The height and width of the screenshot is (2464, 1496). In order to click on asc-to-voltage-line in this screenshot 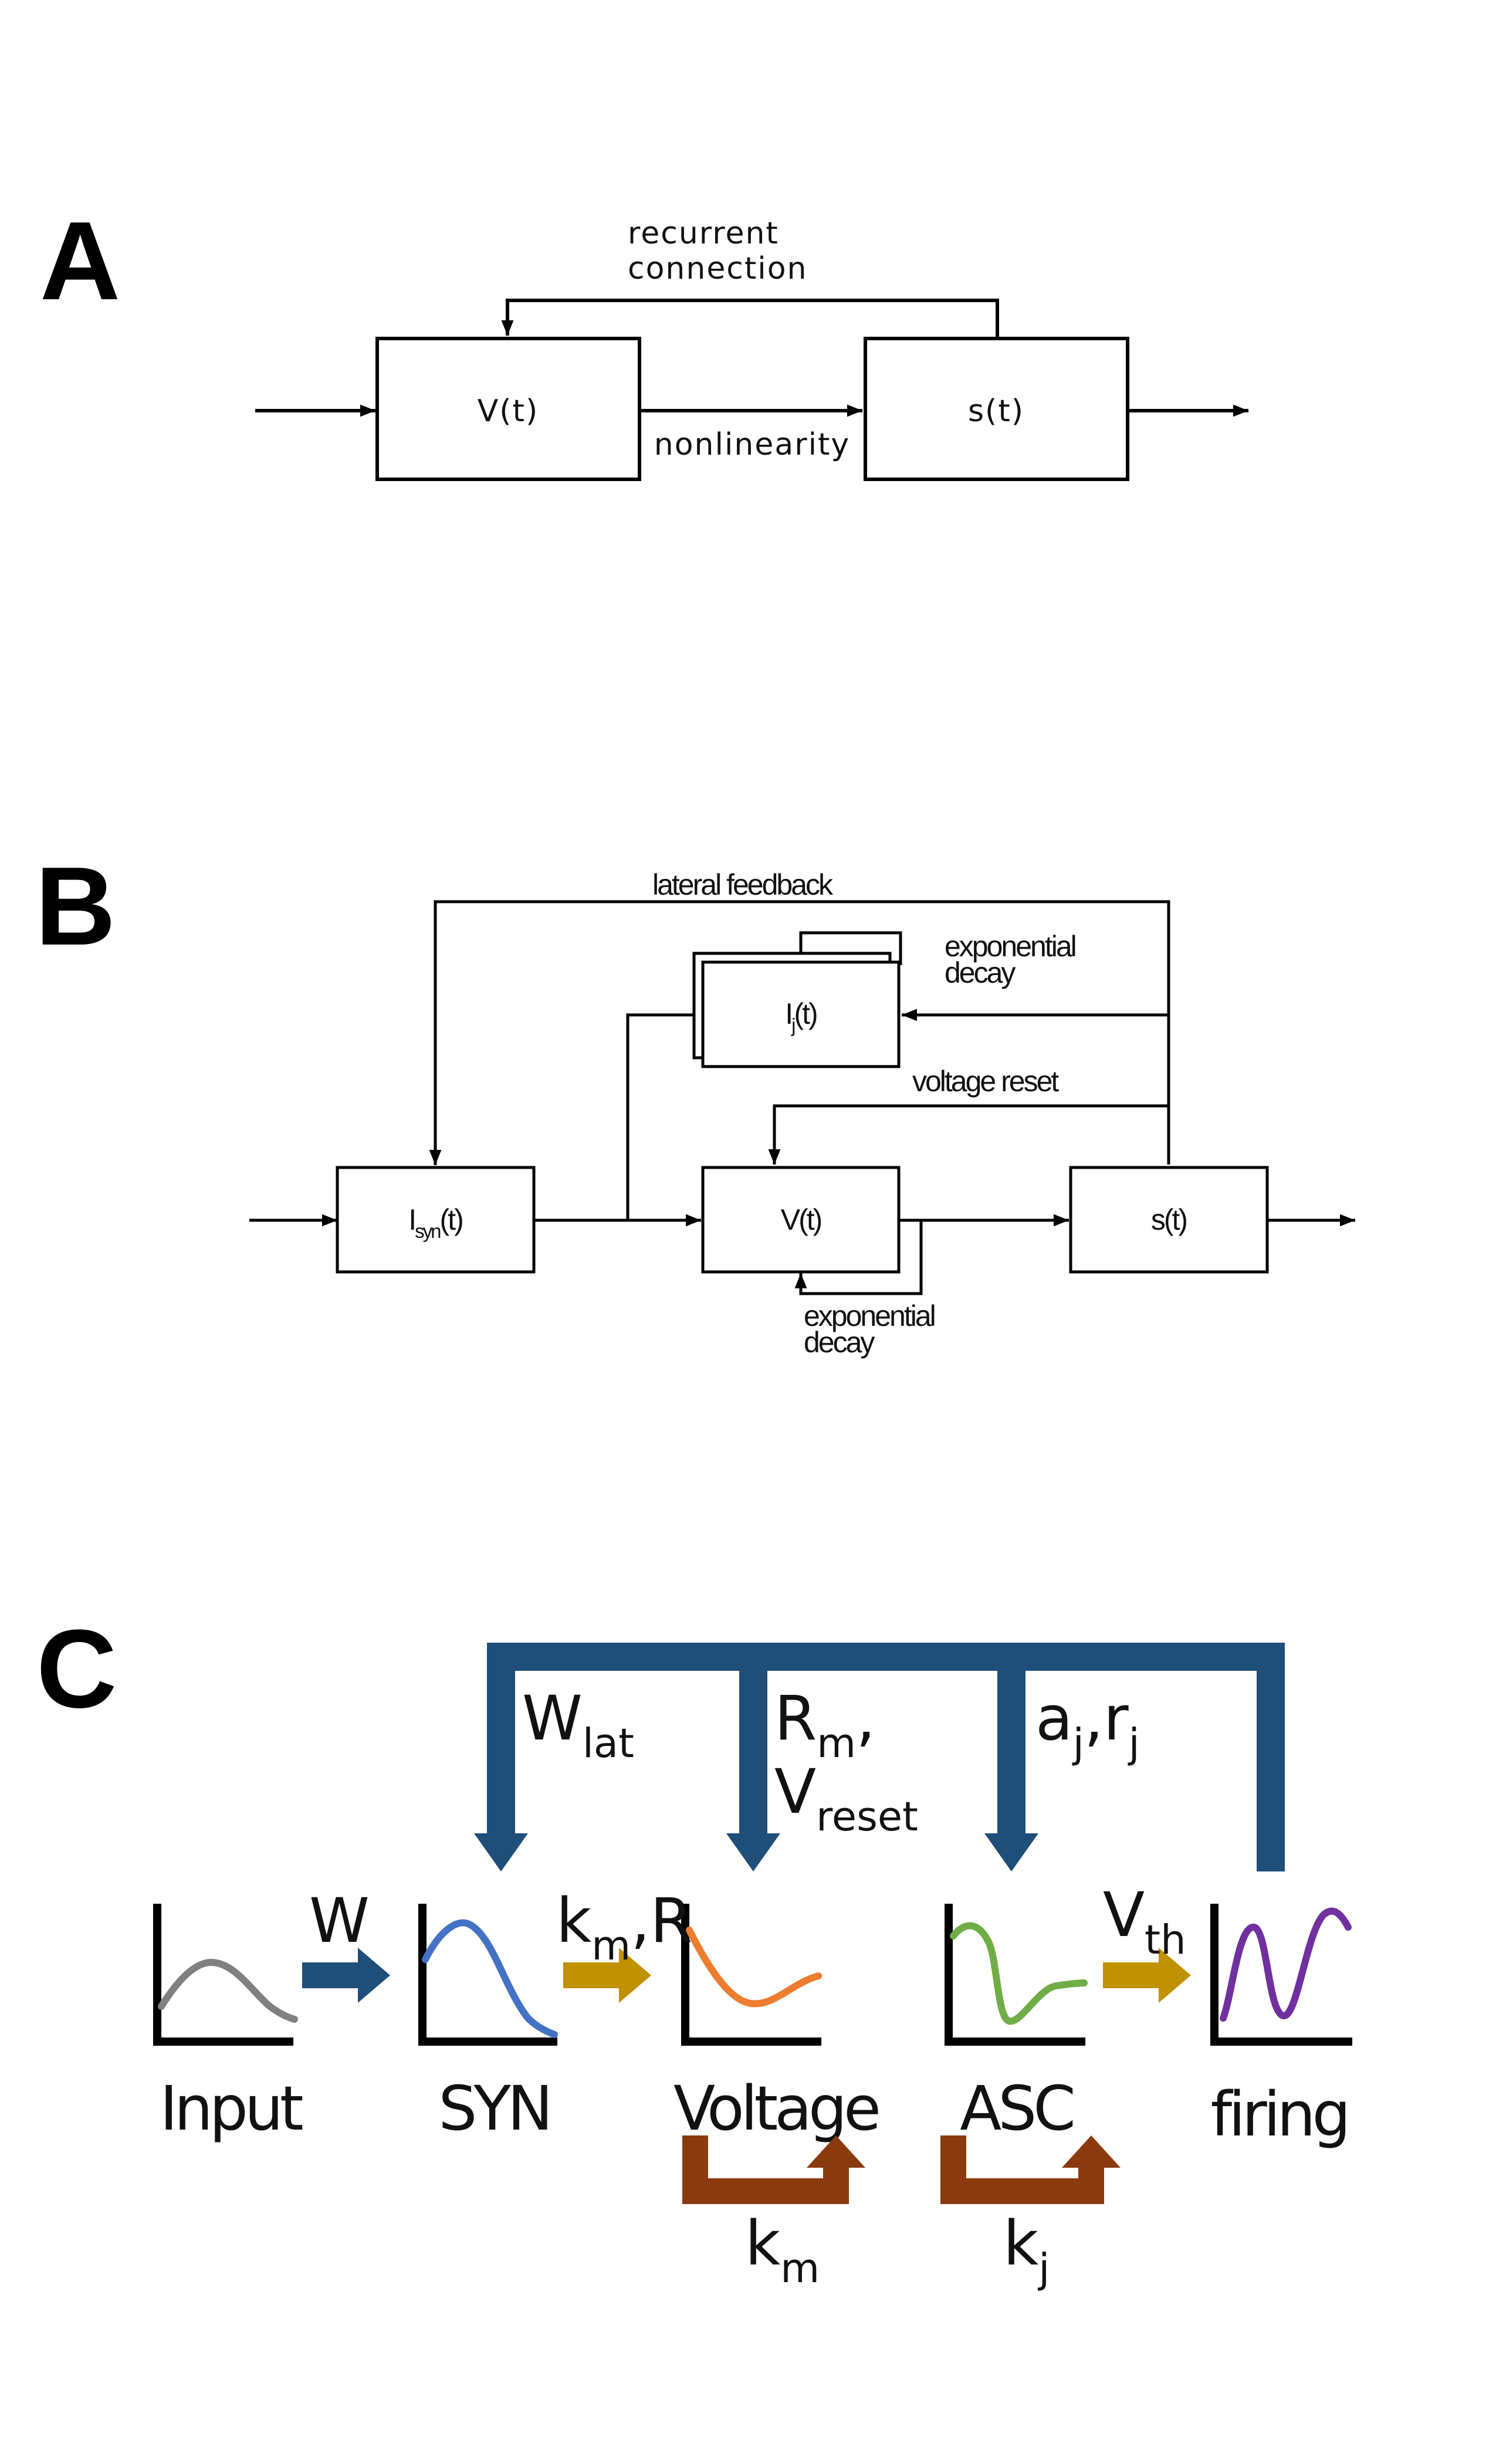, I will do `click(660, 1116)`.